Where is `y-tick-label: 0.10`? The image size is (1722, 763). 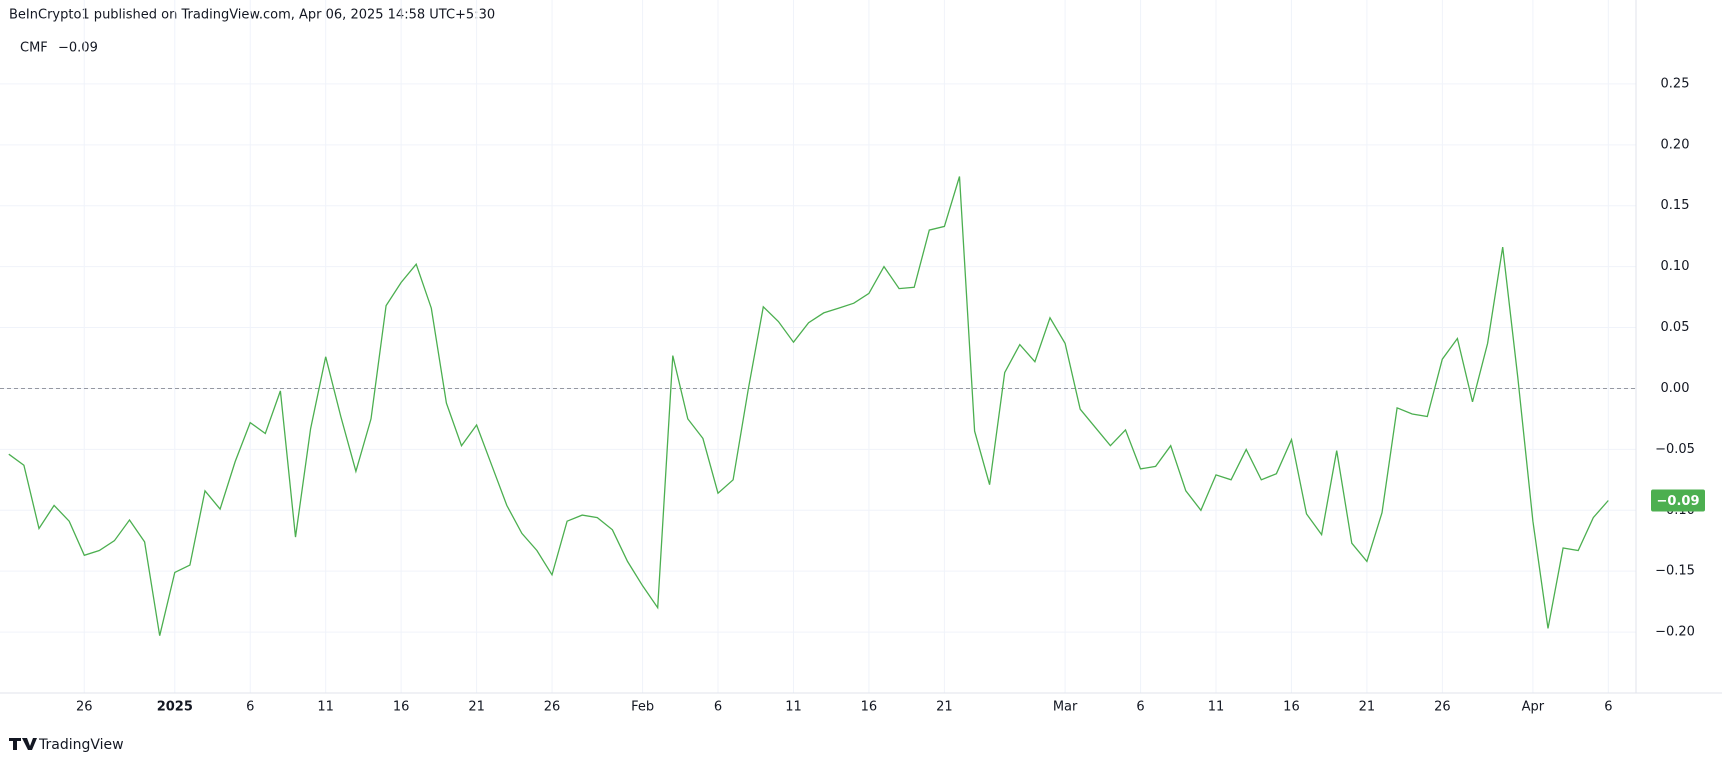 y-tick-label: 0.10 is located at coordinates (1675, 266).